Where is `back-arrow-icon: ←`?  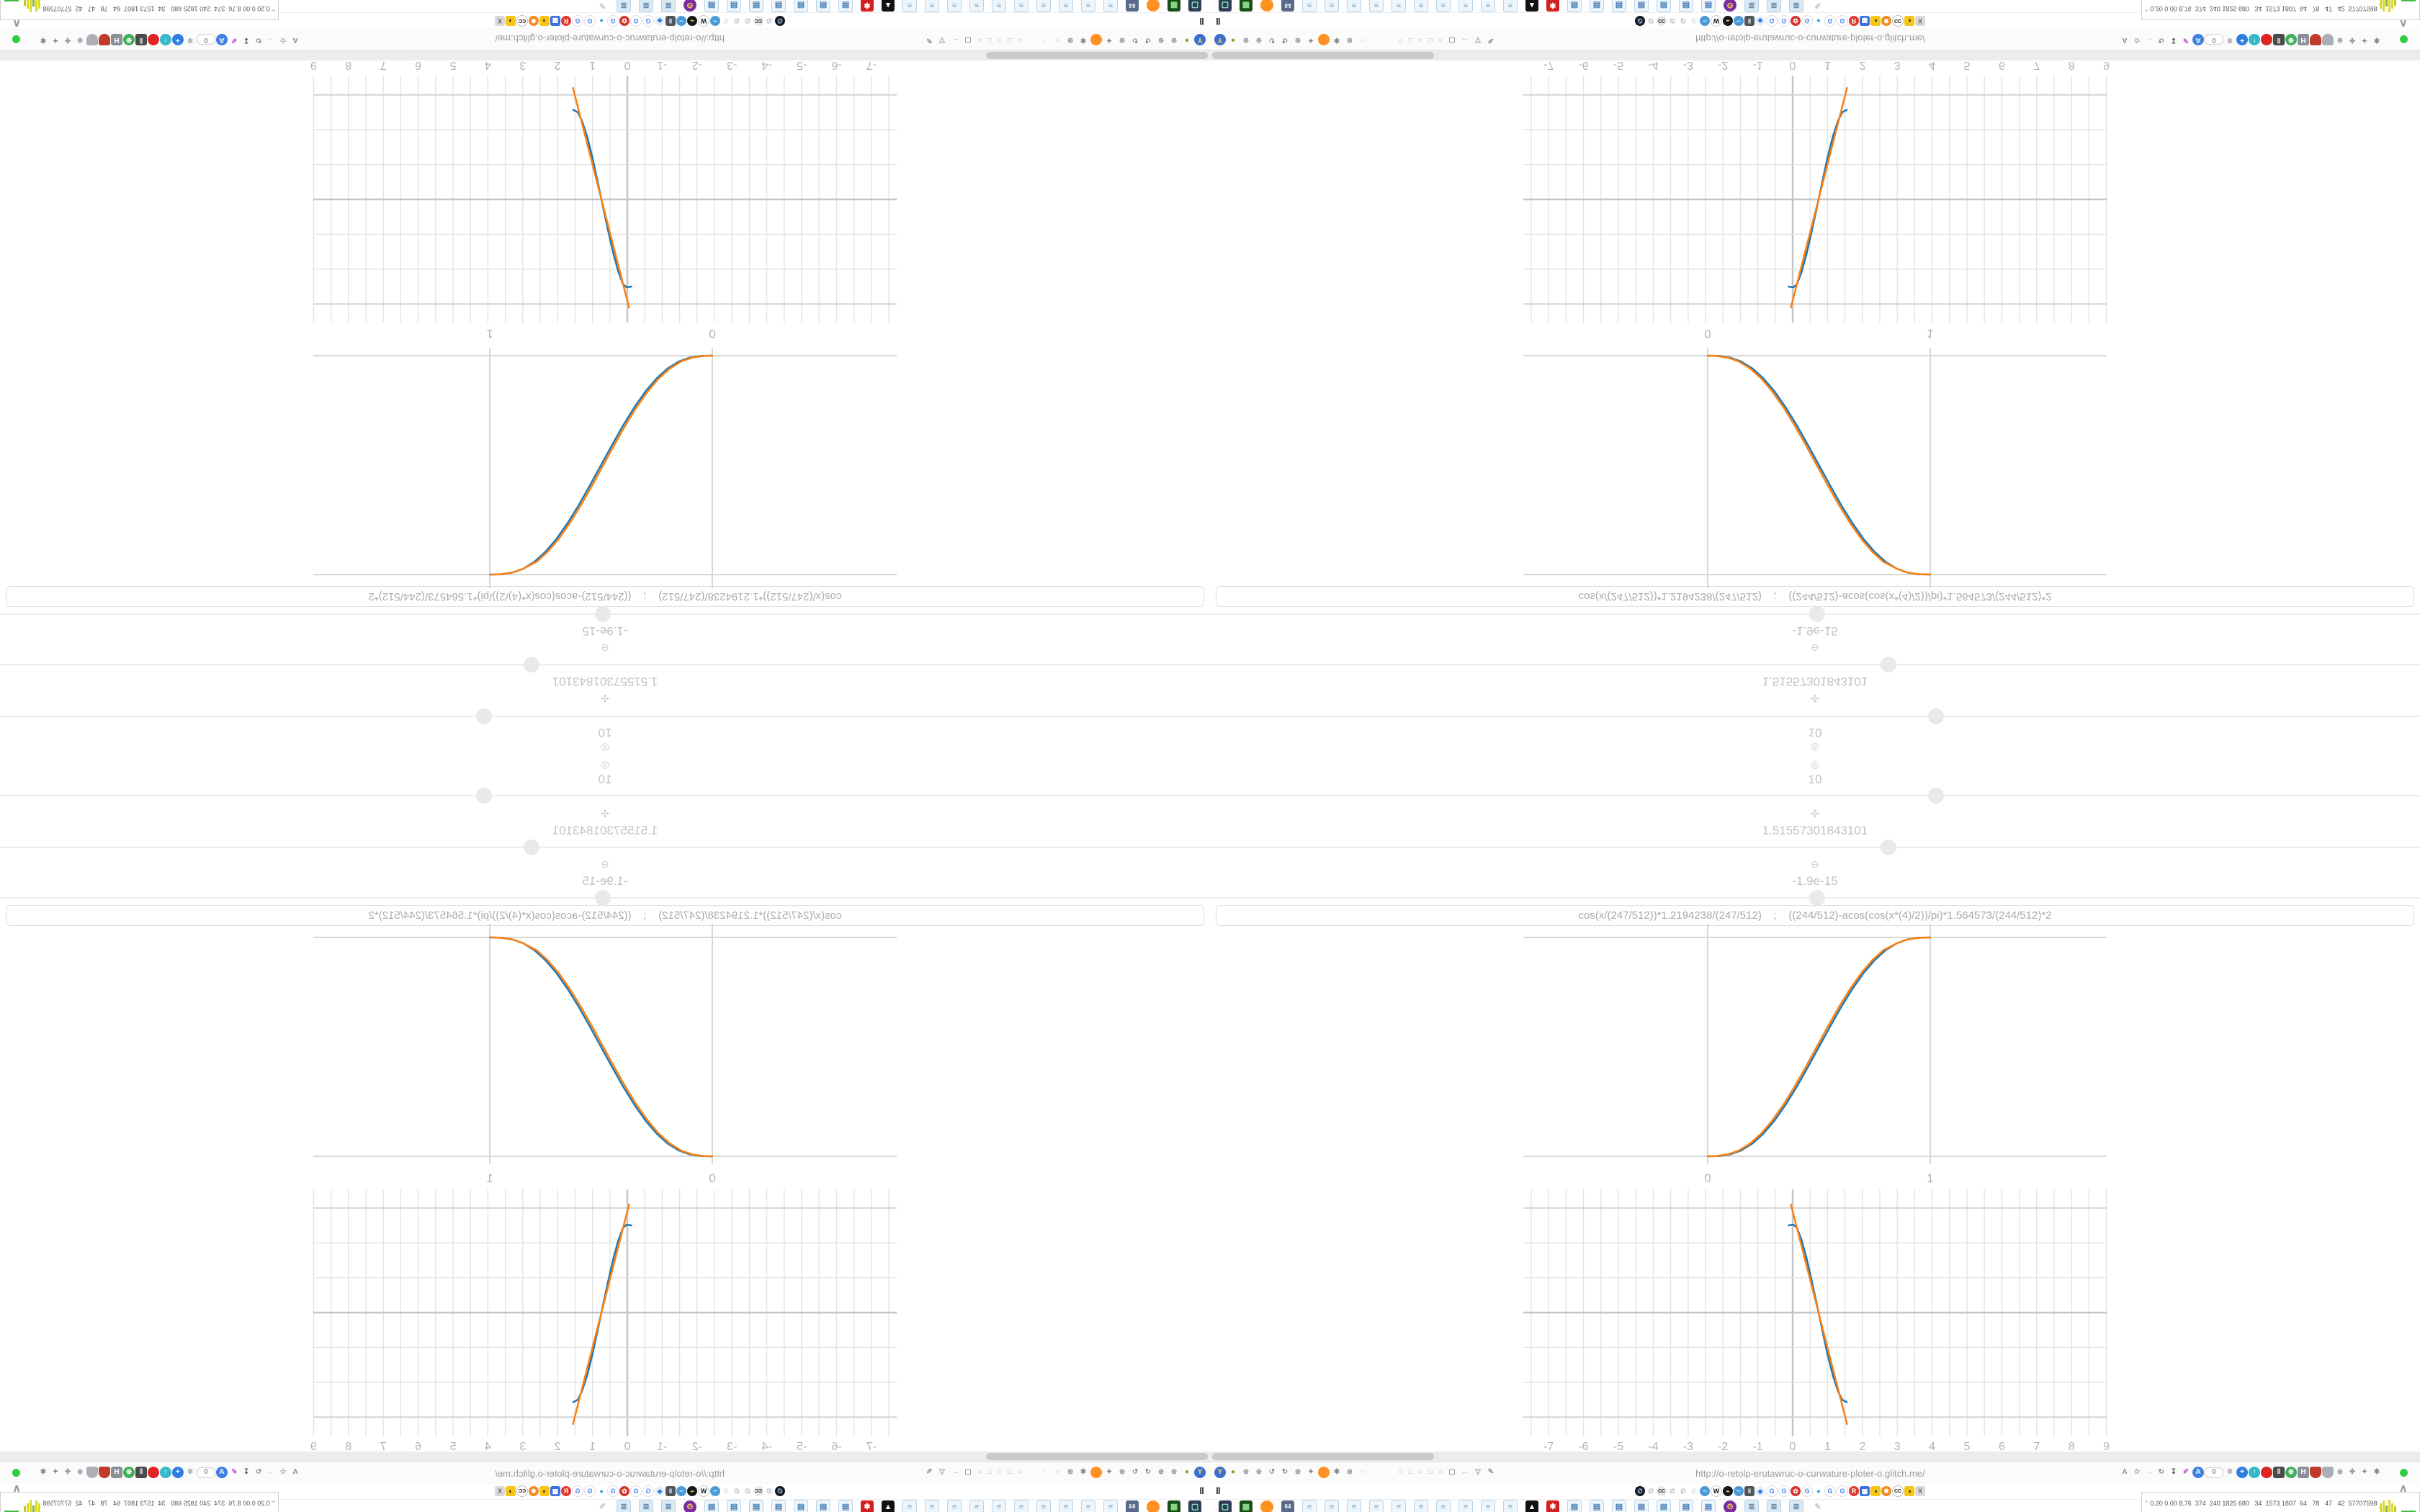 back-arrow-icon: ← is located at coordinates (955, 1472).